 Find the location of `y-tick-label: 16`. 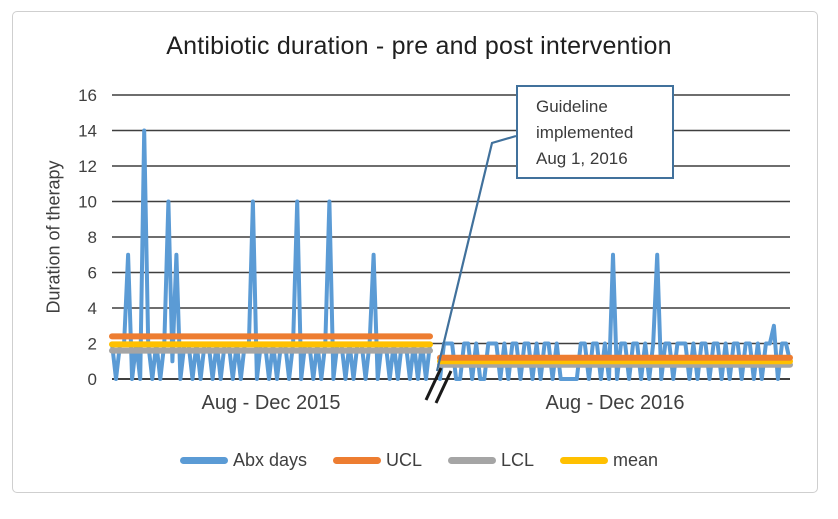

y-tick-label: 16 is located at coordinates (87, 95).